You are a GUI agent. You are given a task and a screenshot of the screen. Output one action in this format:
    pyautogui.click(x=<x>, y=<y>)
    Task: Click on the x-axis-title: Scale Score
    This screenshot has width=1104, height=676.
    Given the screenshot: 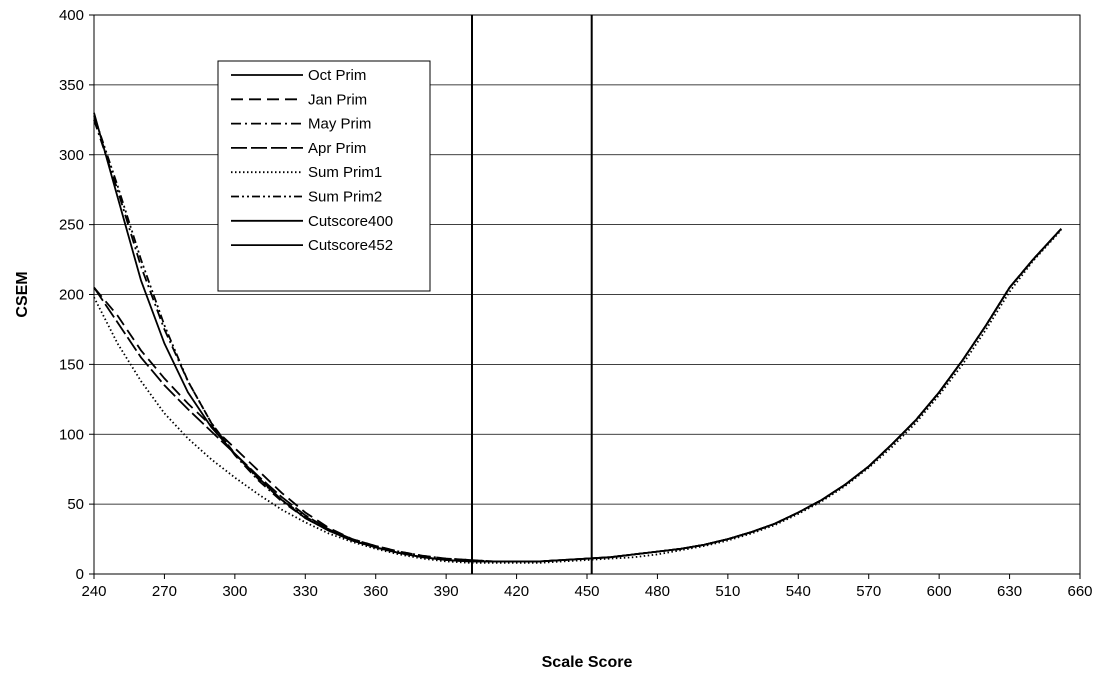 What is the action you would take?
    pyautogui.click(x=587, y=662)
    